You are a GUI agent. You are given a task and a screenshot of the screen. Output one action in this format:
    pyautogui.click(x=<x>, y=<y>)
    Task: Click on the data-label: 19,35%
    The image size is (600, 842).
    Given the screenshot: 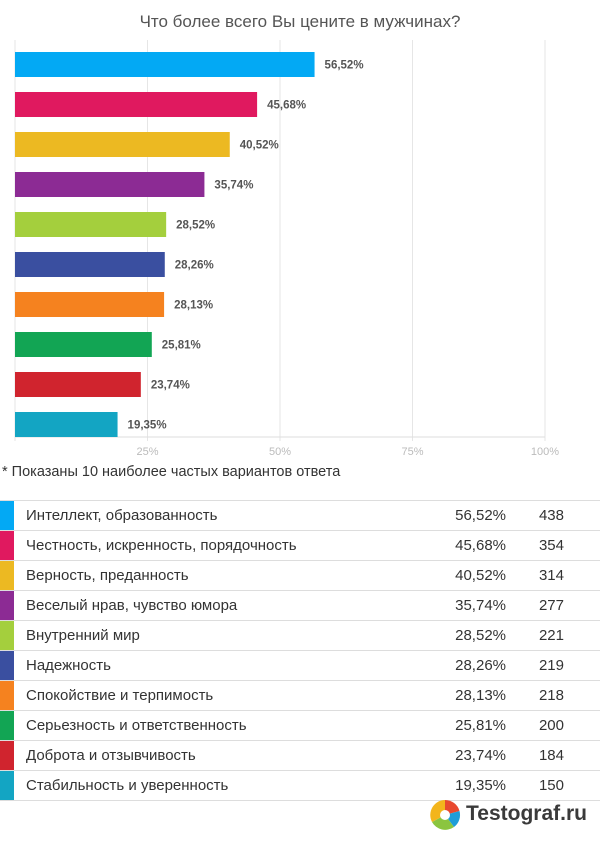 What is the action you would take?
    pyautogui.click(x=147, y=426)
    